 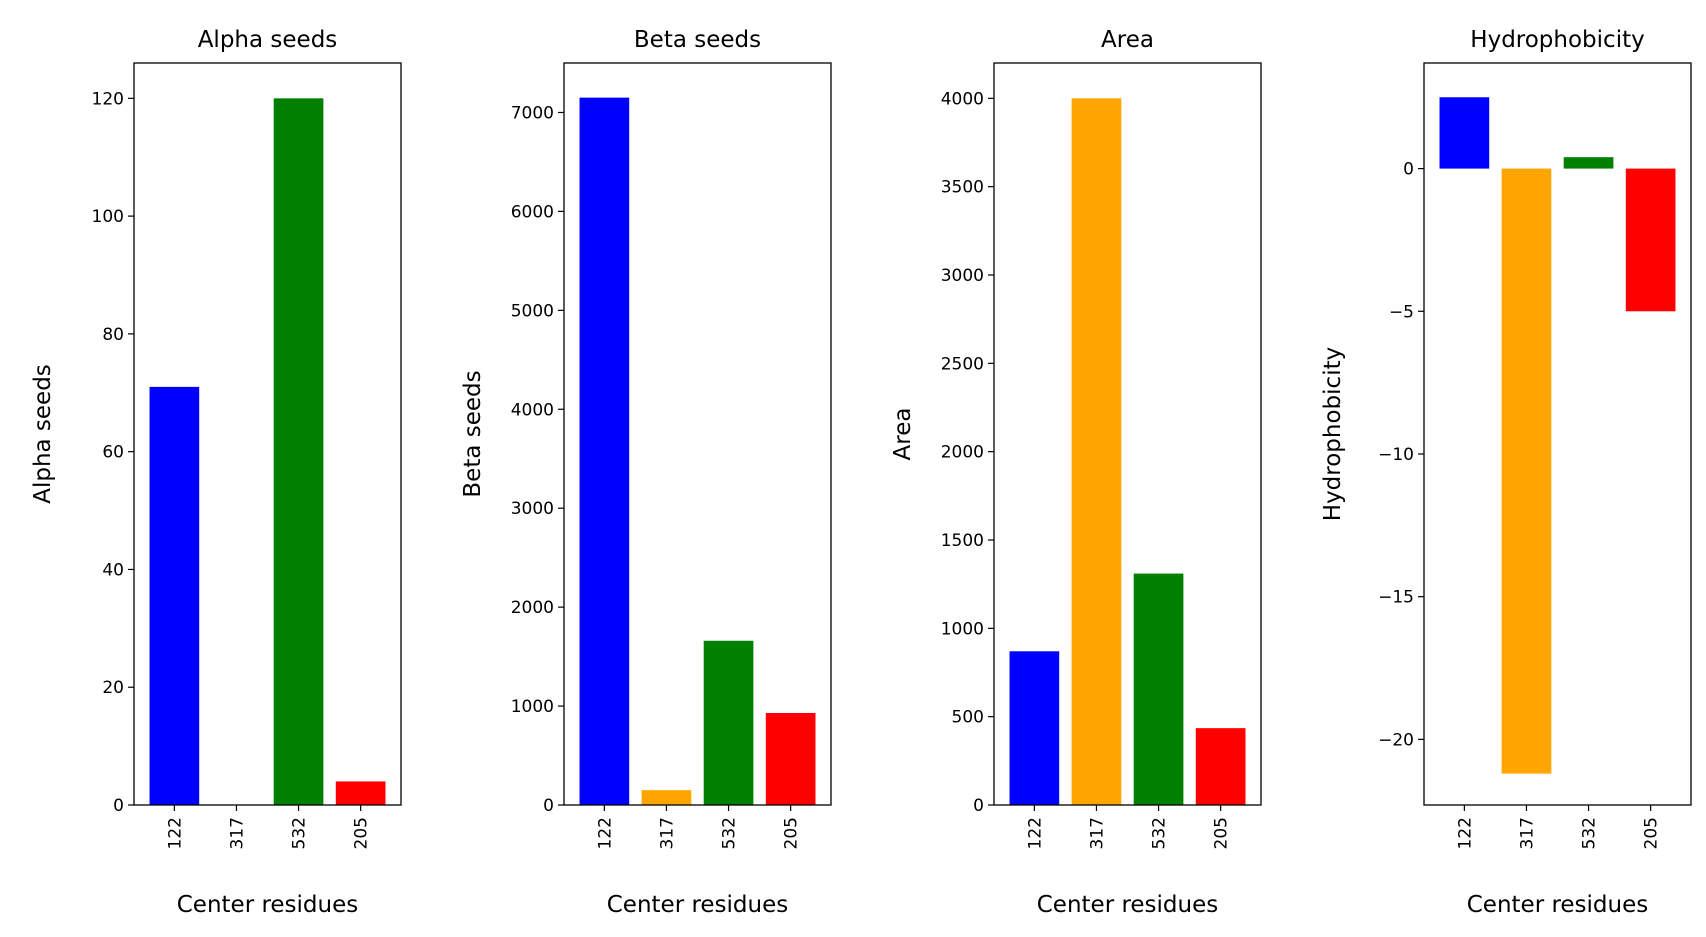 What do you see at coordinates (113, 688) in the screenshot?
I see `alpha-seeds-ytick-label: 20` at bounding box center [113, 688].